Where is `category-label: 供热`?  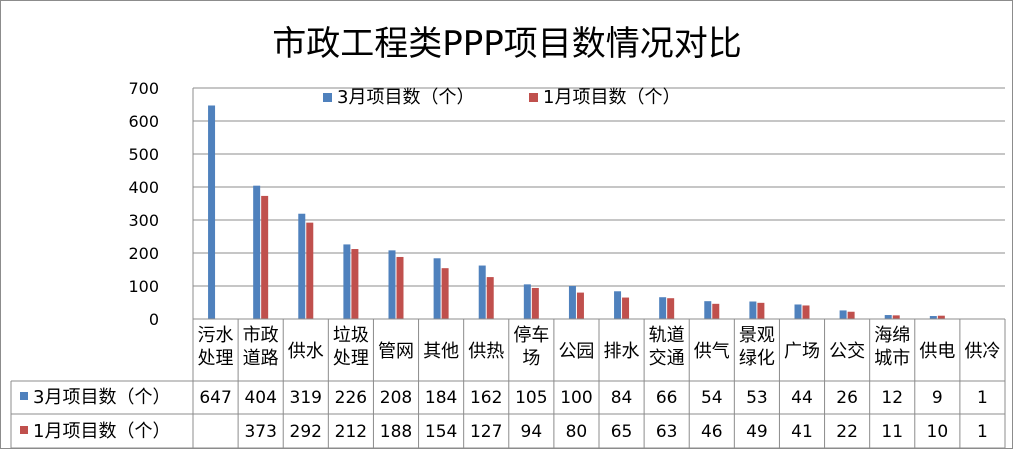
category-label: 供热 is located at coordinates (486, 351).